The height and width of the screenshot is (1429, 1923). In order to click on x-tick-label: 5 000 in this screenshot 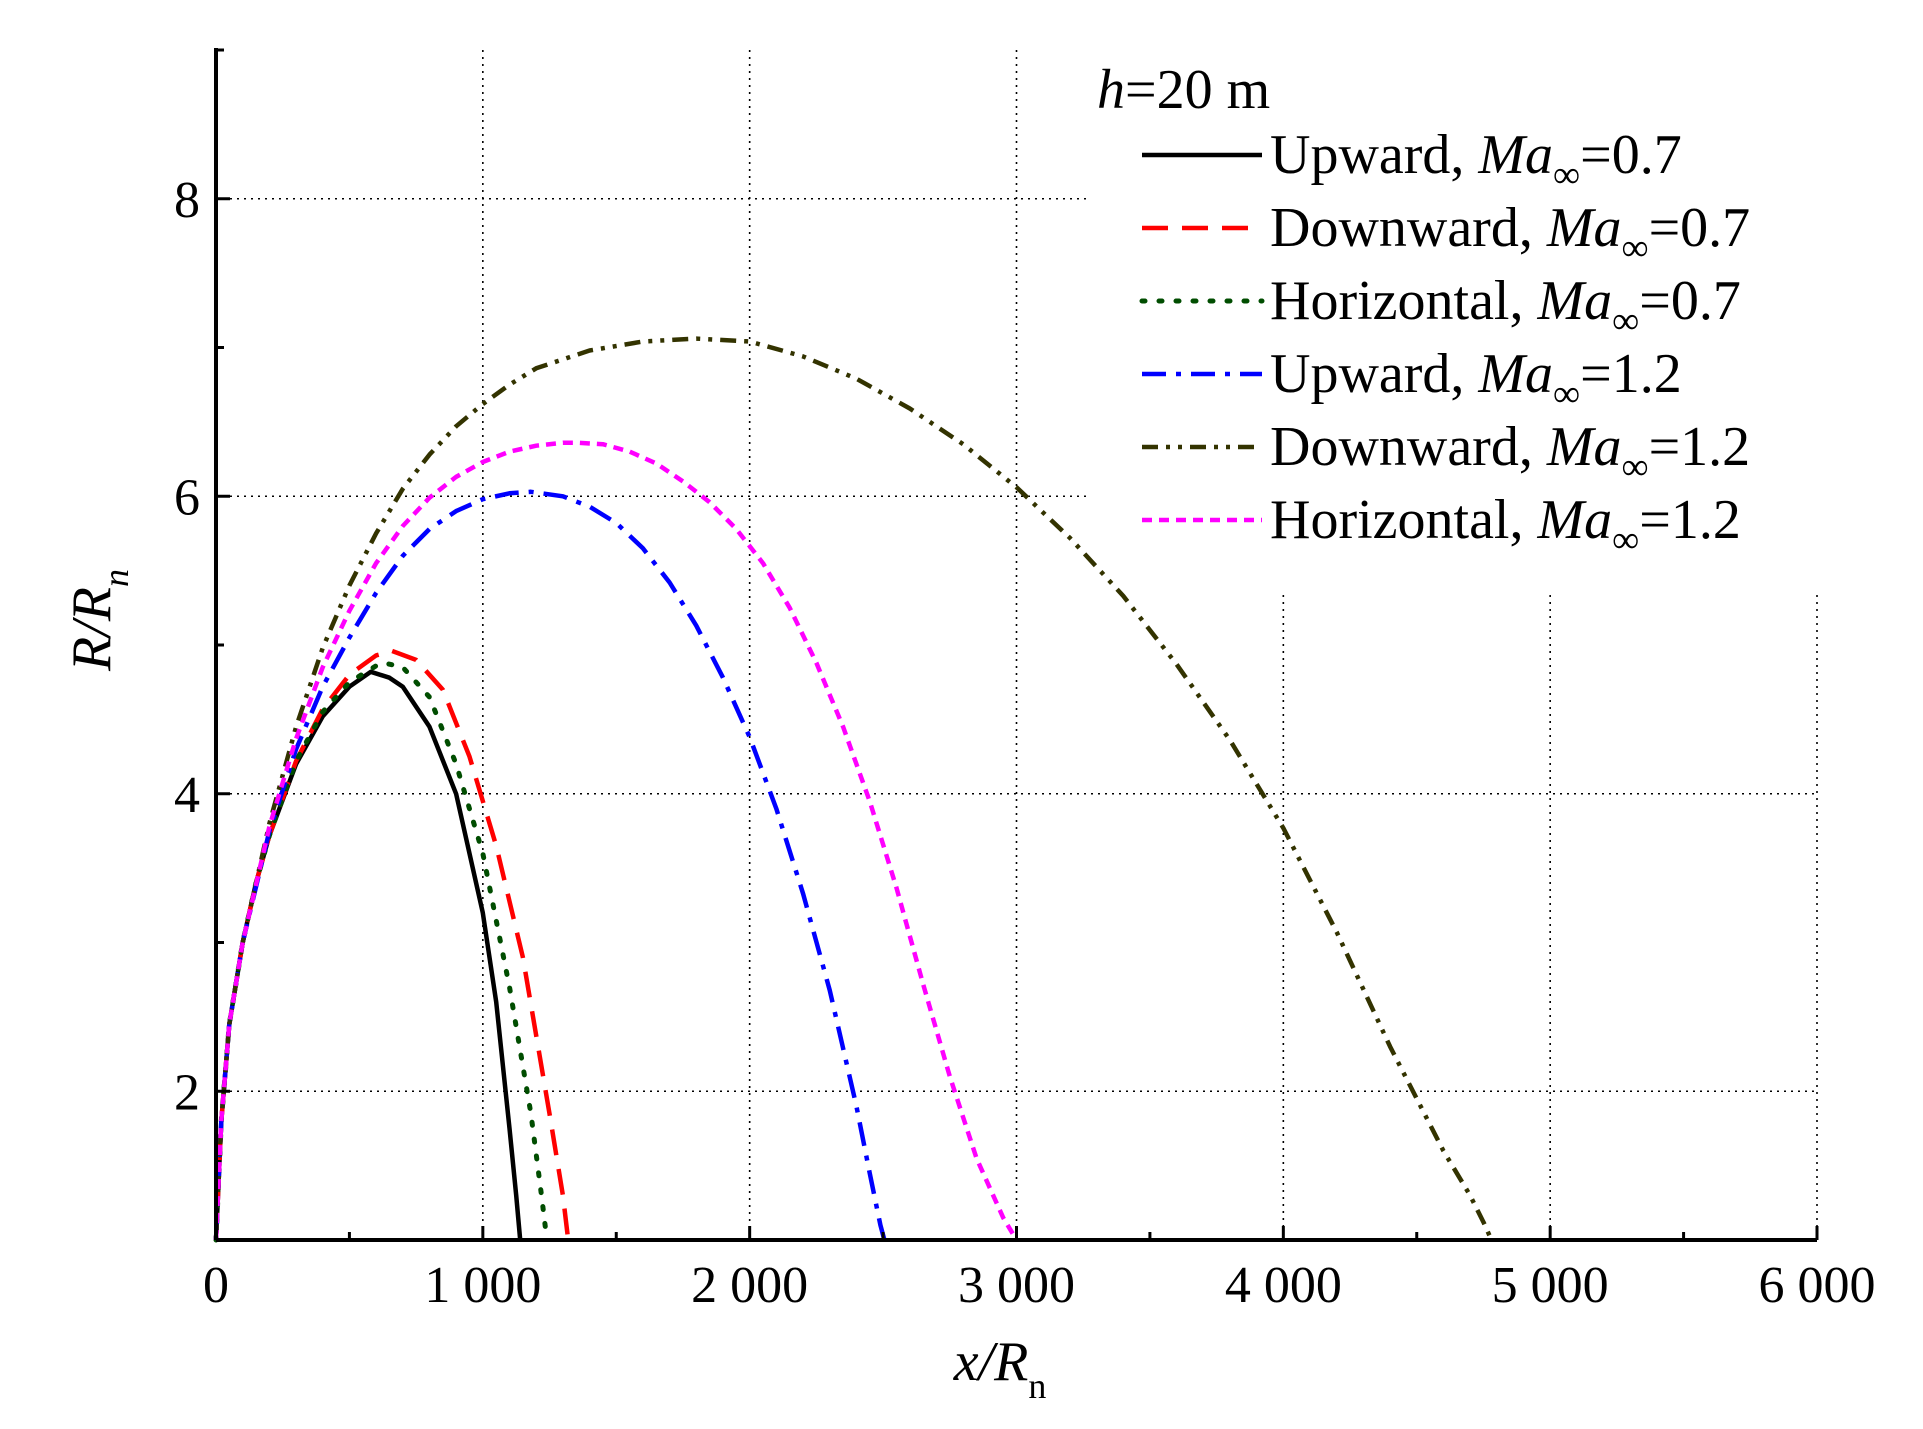, I will do `click(1550, 1285)`.